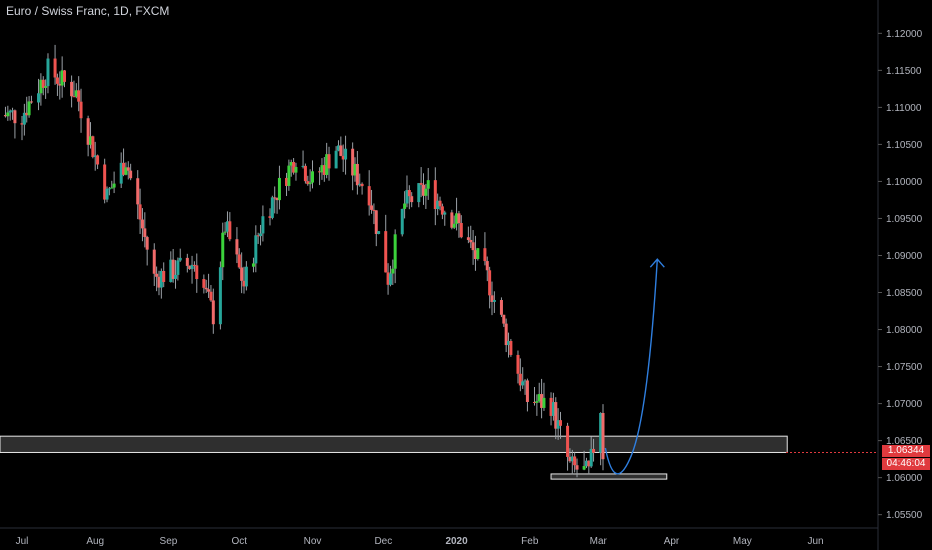  What do you see at coordinates (240, 541) in the screenshot?
I see `time-tick-label: Oct` at bounding box center [240, 541].